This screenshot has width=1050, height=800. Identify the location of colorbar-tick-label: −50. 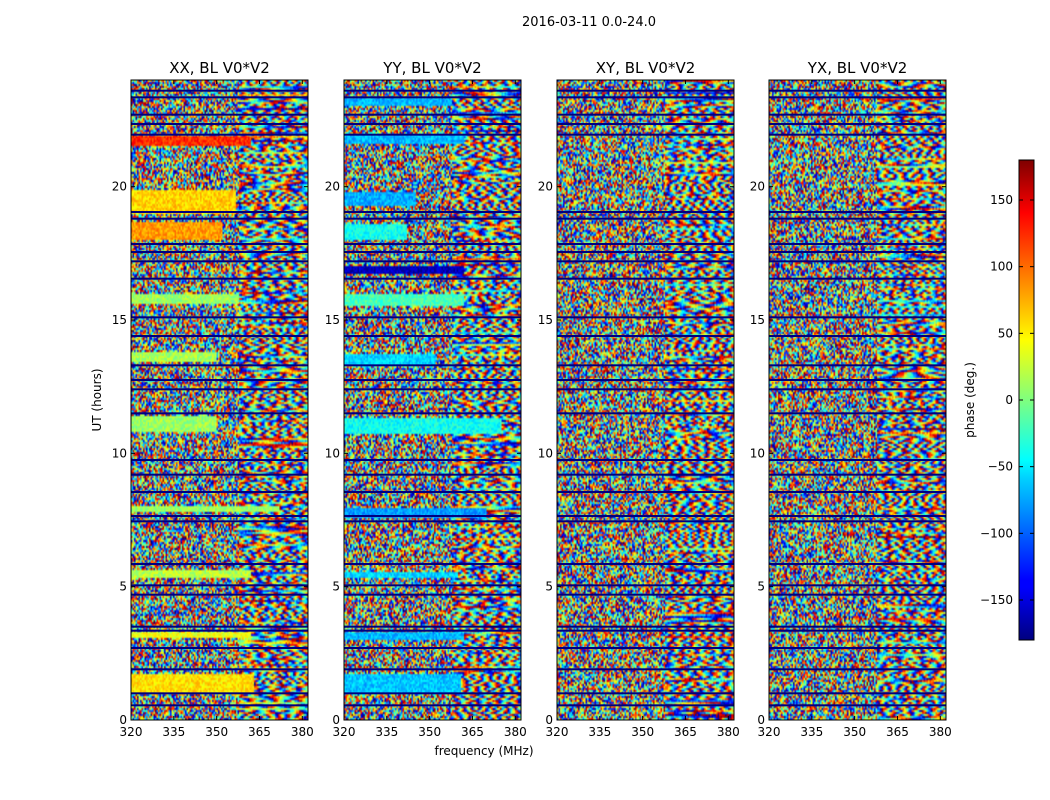
(1000, 467).